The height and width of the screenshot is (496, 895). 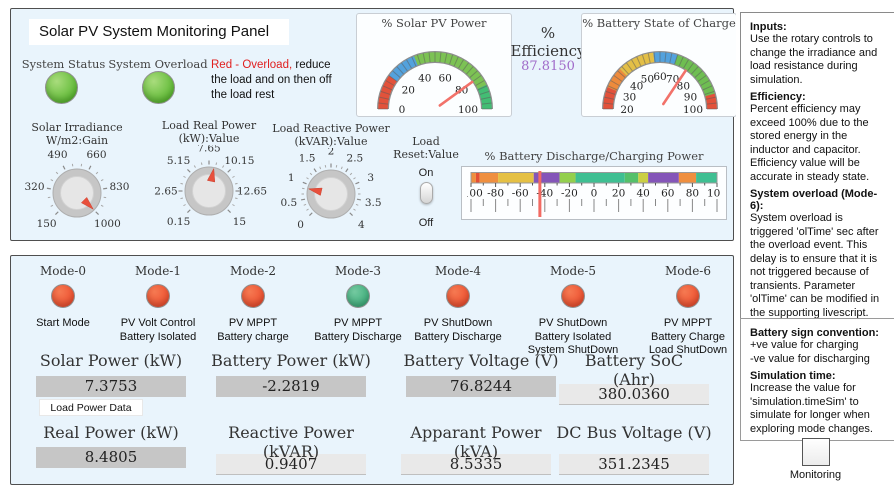 What do you see at coordinates (165, 192) in the screenshot?
I see `svg-text: 2.65` at bounding box center [165, 192].